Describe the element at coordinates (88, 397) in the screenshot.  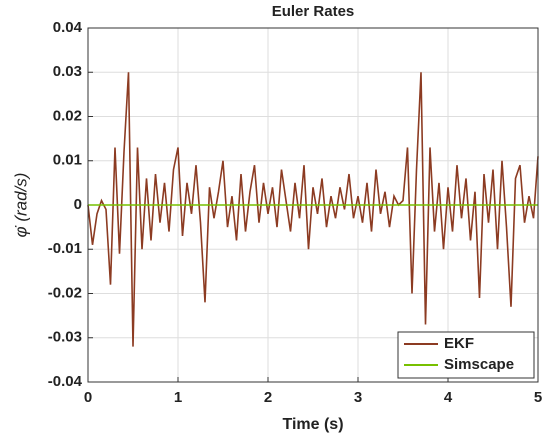
I see `x-tick-label: 0` at that location.